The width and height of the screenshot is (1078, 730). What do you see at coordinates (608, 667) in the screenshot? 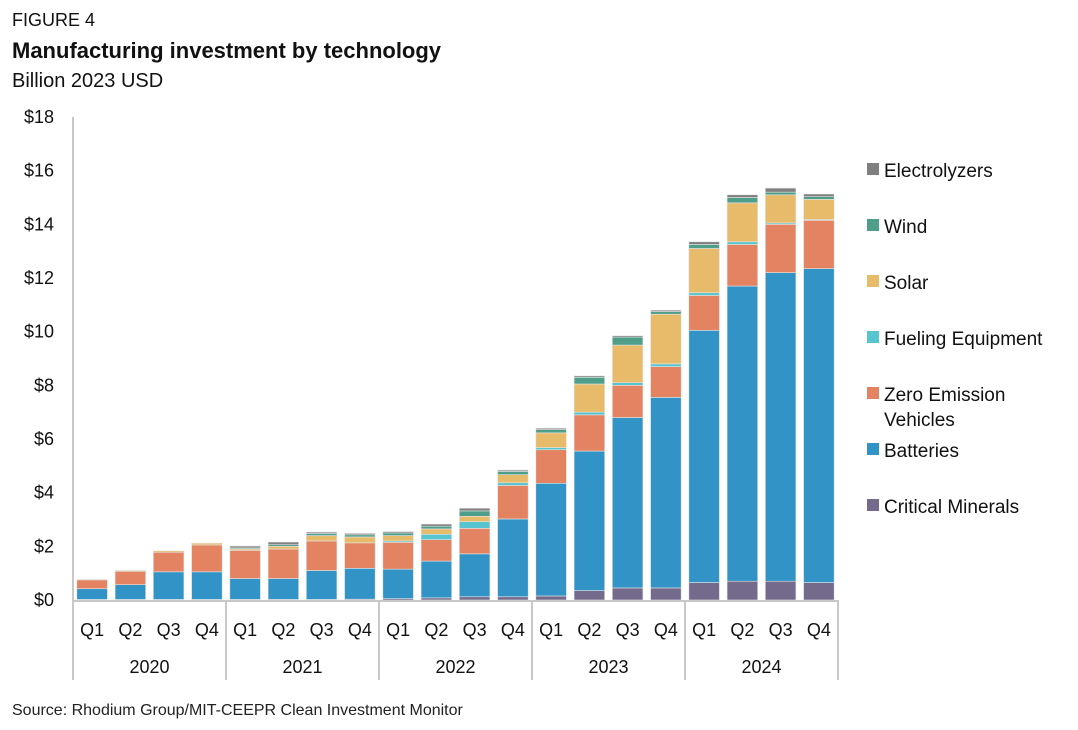
I see `year-label: 2023` at bounding box center [608, 667].